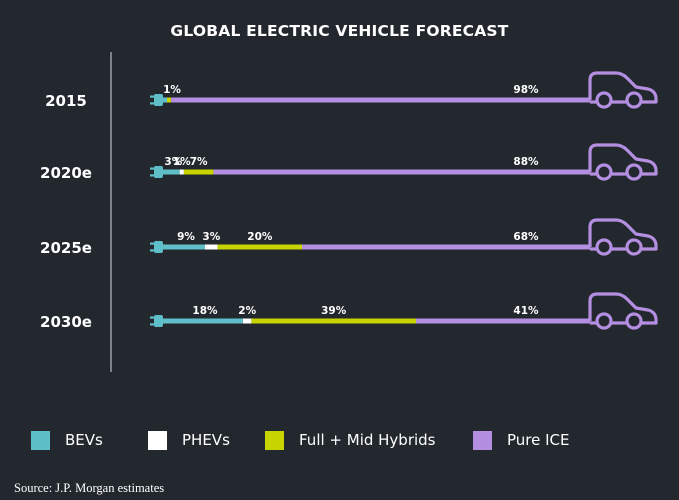 The image size is (679, 500). What do you see at coordinates (84, 440) in the screenshot?
I see `legend-label: BEVs` at bounding box center [84, 440].